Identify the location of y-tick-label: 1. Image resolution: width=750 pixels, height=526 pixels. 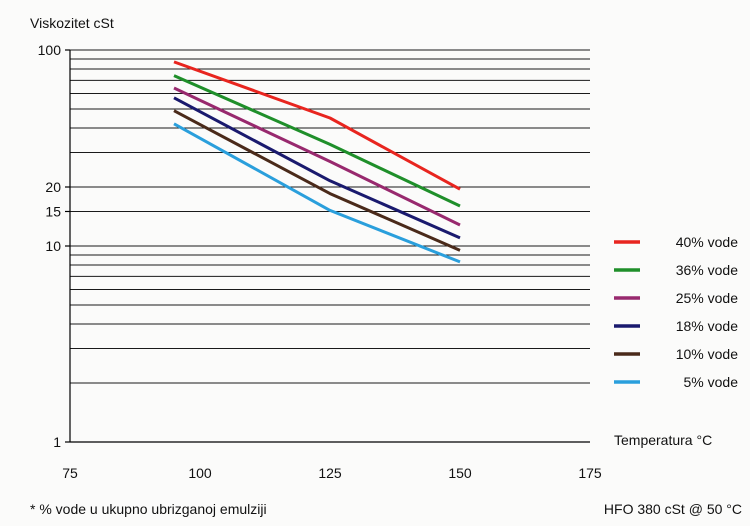
(57, 442).